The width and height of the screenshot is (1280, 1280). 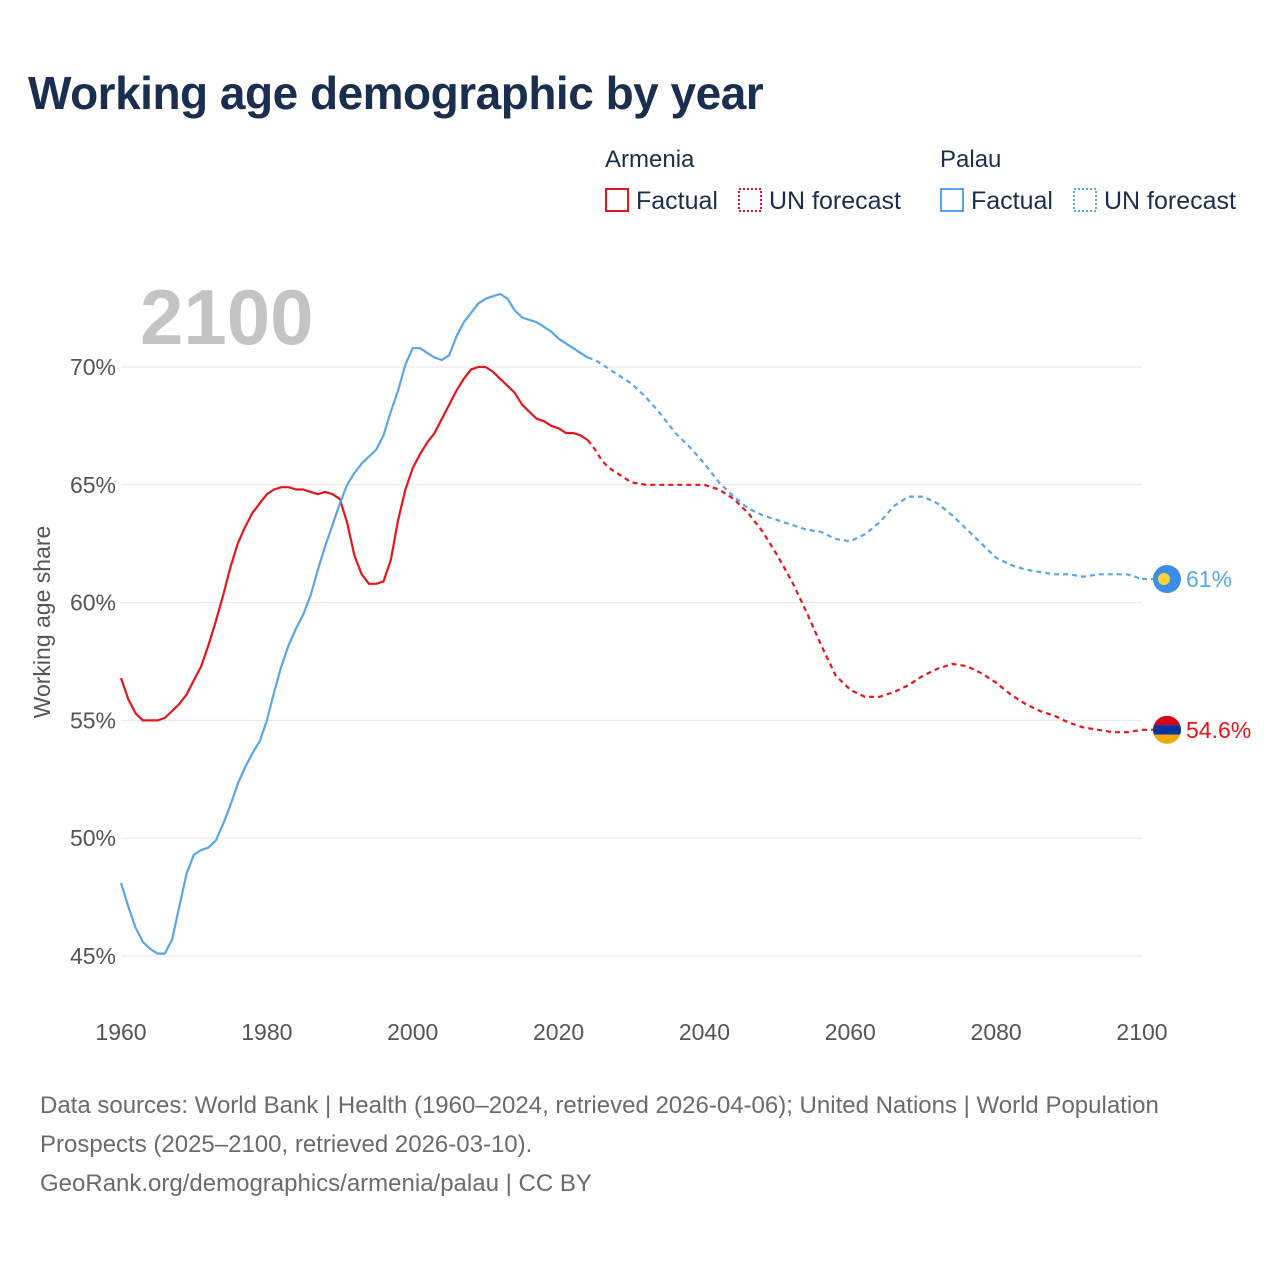 I want to click on x-tick-label: 2080, so click(x=996, y=1032).